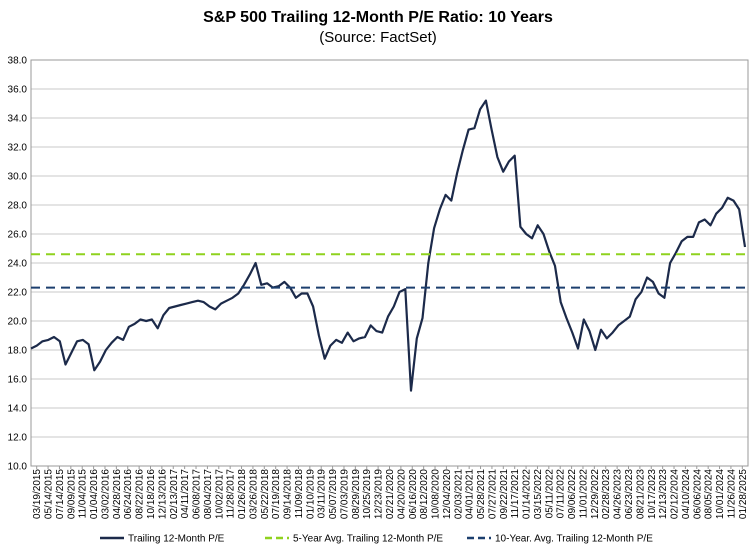  What do you see at coordinates (356, 494) in the screenshot?
I see `x-tick-label: 08/29/2019` at bounding box center [356, 494].